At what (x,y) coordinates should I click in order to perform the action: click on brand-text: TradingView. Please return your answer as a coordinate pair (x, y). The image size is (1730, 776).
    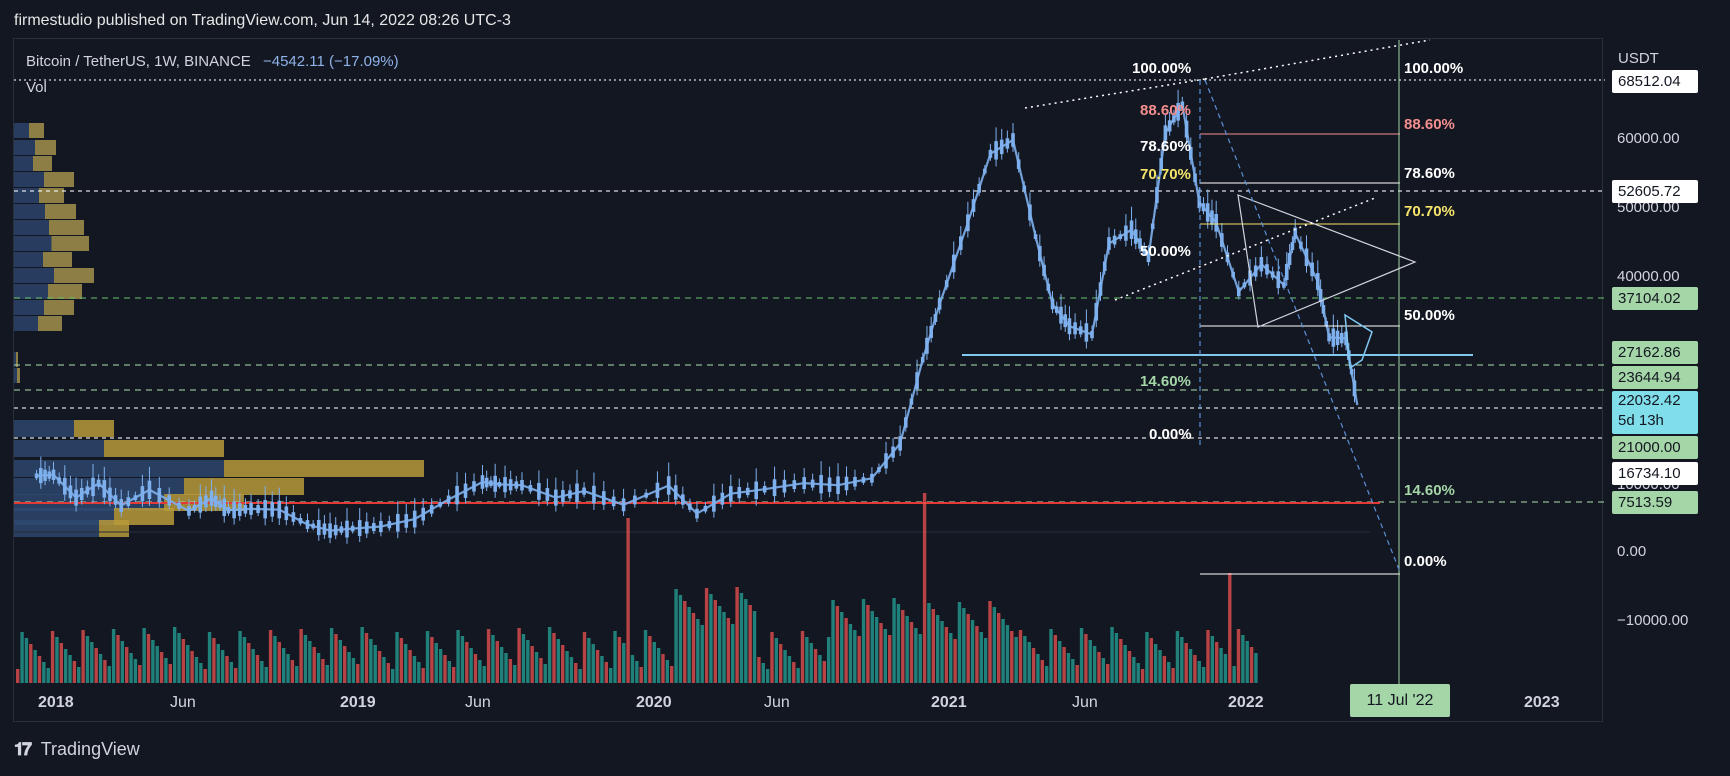
    Looking at the image, I should click on (90, 749).